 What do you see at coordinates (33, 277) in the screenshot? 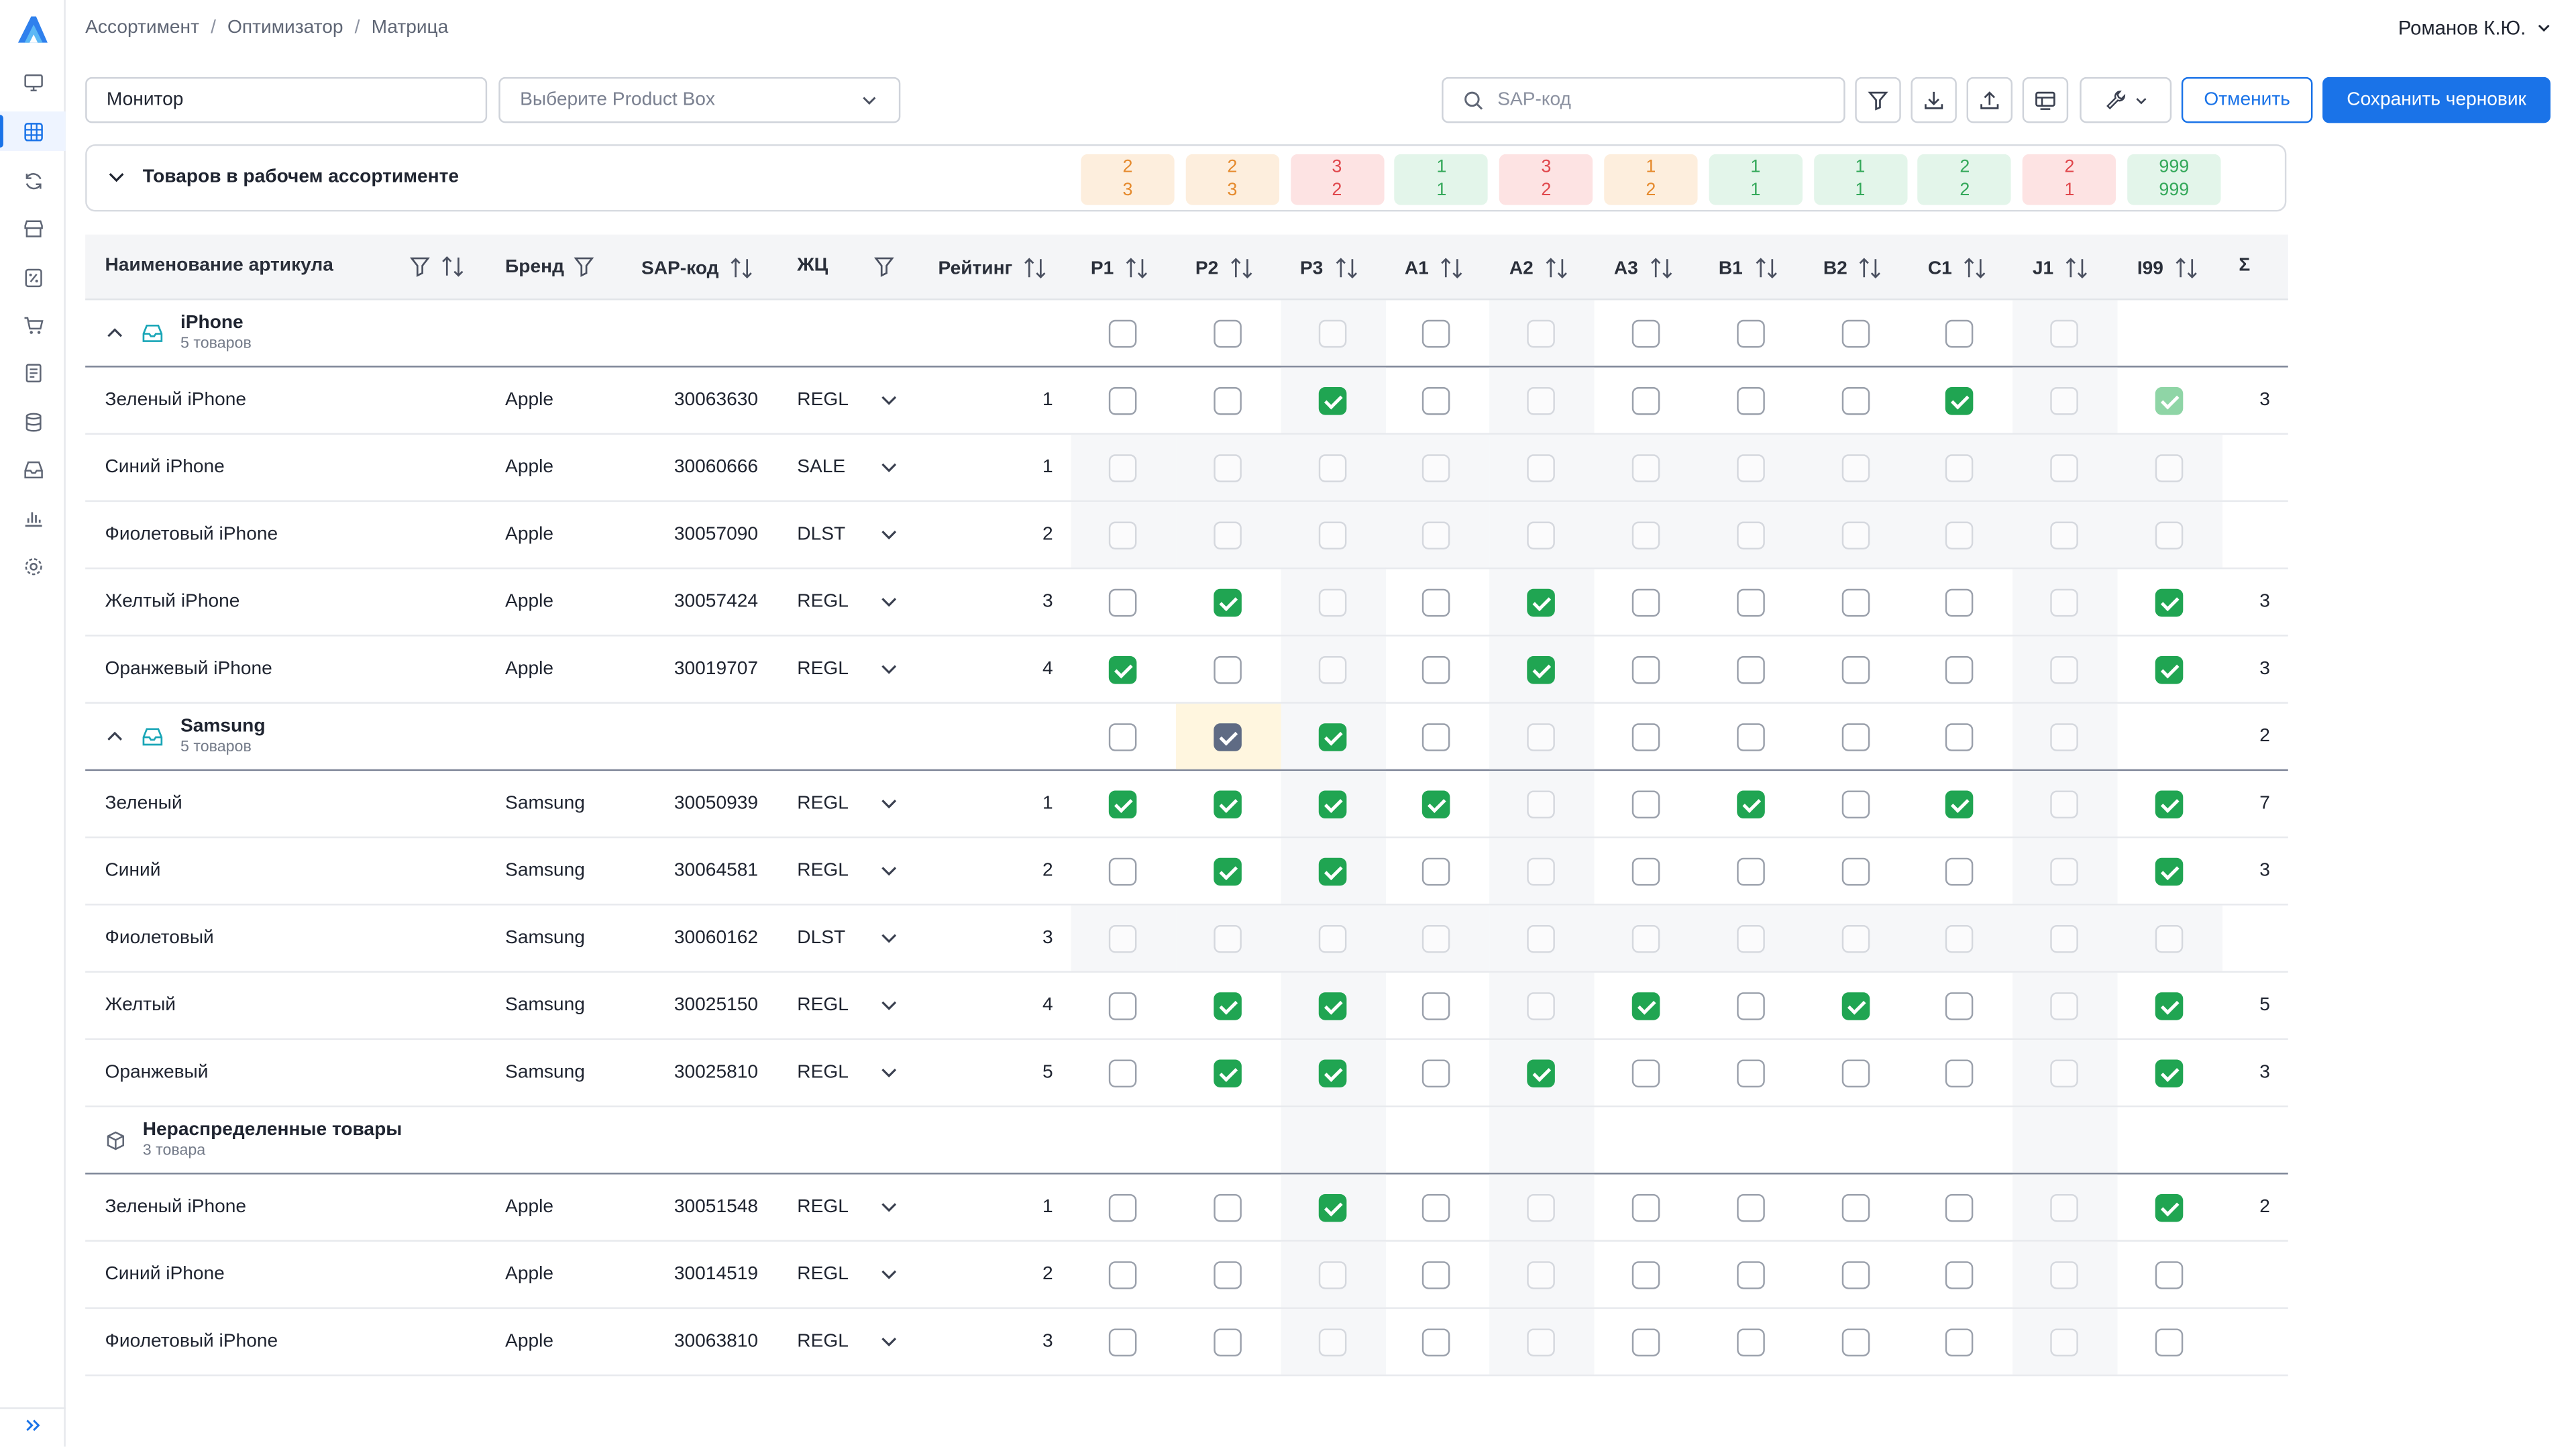
I see `sidebar-item-discount` at bounding box center [33, 277].